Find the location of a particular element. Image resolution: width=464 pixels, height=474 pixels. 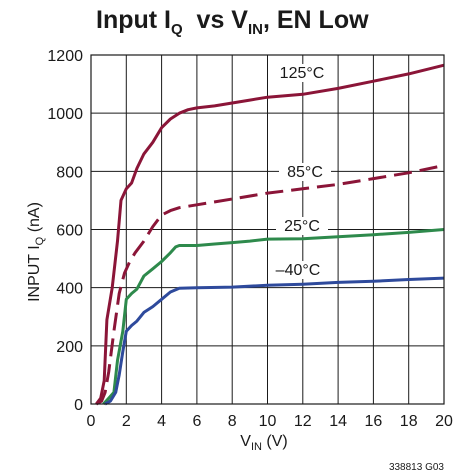

x-tick-label: 10 is located at coordinates (268, 421).